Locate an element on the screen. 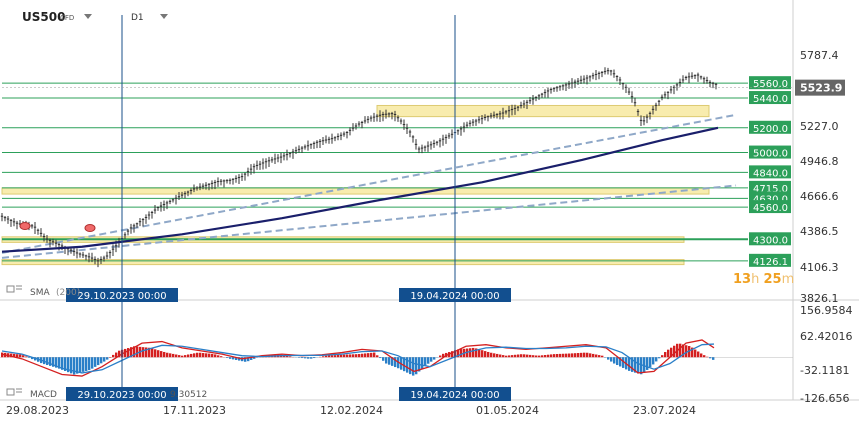  level-tag: 4840.0 is located at coordinates (770, 172).